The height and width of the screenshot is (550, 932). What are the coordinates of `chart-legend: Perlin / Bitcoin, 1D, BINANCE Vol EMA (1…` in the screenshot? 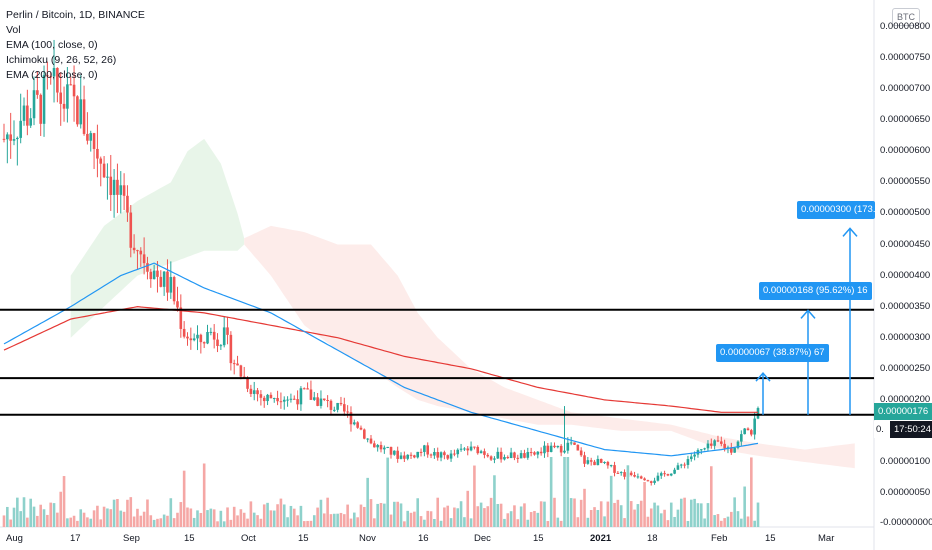 It's located at (75, 45).